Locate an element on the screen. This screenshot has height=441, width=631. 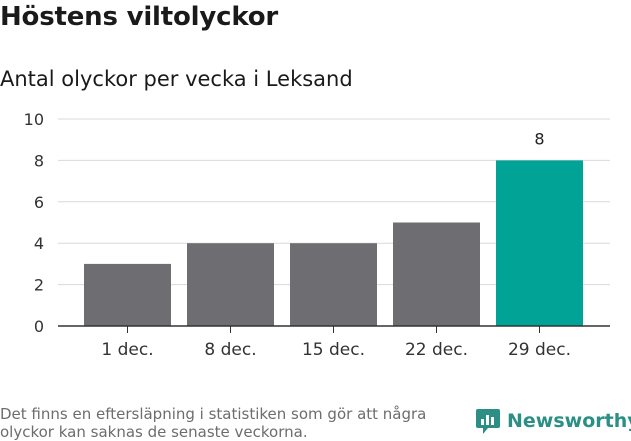
bar-1-dec is located at coordinates (127, 294).